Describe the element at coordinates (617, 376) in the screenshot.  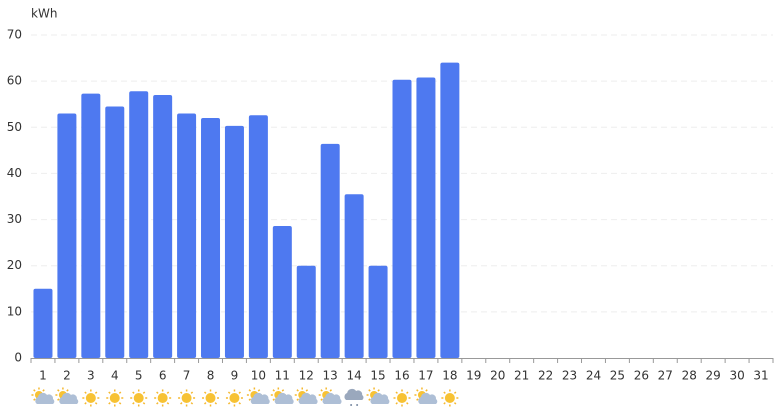
I see `x-tick-label: 25` at that location.